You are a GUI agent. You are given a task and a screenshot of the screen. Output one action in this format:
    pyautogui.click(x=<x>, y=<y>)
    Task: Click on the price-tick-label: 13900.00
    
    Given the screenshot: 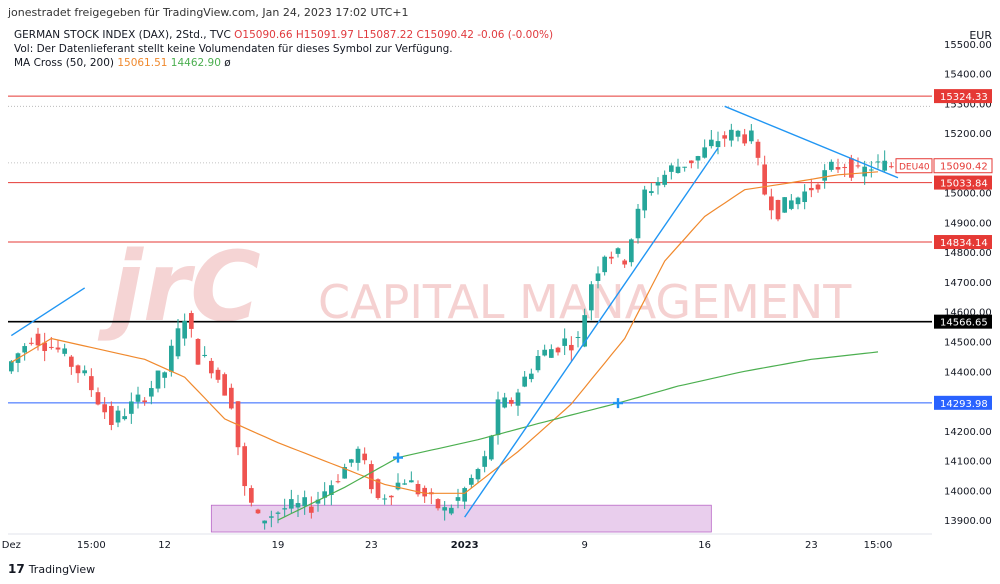 What is the action you would take?
    pyautogui.click(x=968, y=521)
    